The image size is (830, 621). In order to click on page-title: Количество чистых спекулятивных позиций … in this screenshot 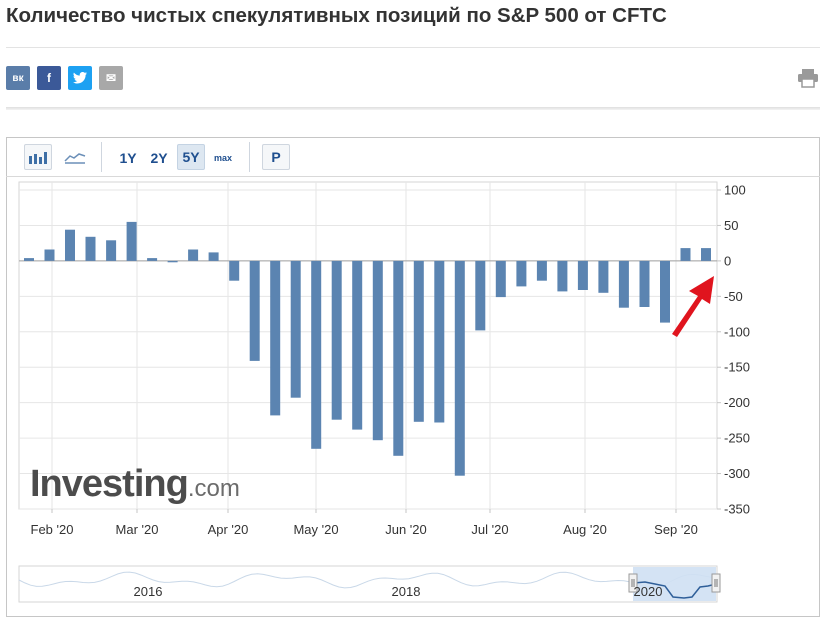, I will do `click(336, 15)`.